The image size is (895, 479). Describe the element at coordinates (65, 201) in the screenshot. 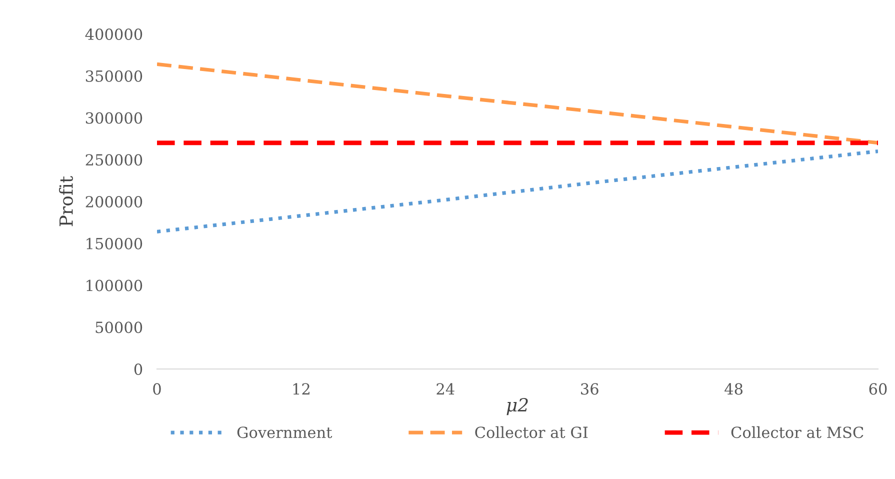

I see `y-axis-title: Profit` at that location.